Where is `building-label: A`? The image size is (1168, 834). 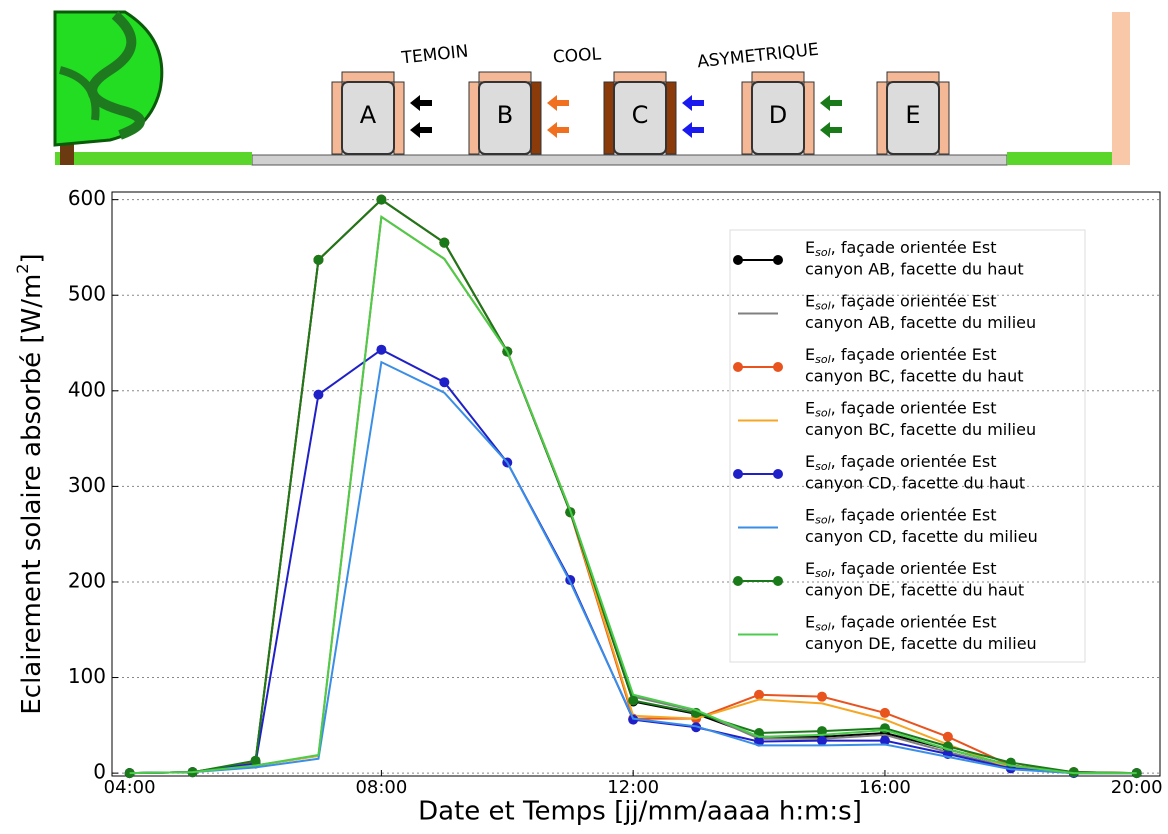 building-label: A is located at coordinates (368, 115).